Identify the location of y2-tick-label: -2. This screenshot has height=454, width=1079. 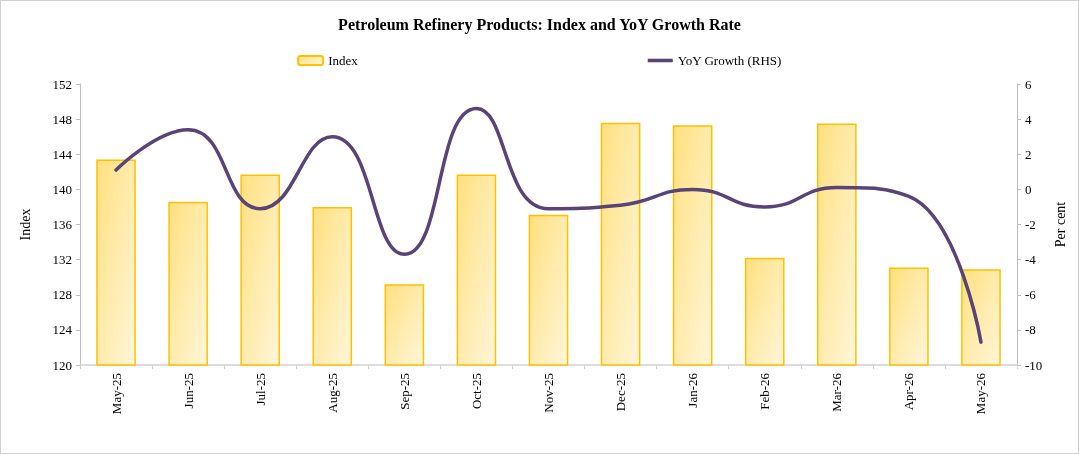
(1030, 224).